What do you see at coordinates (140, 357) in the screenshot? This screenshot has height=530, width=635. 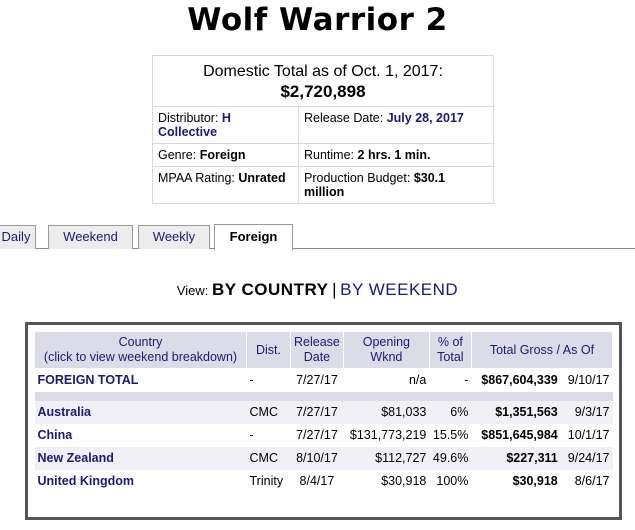 I see `col-country-hint: (click to view weekend breakdown)` at bounding box center [140, 357].